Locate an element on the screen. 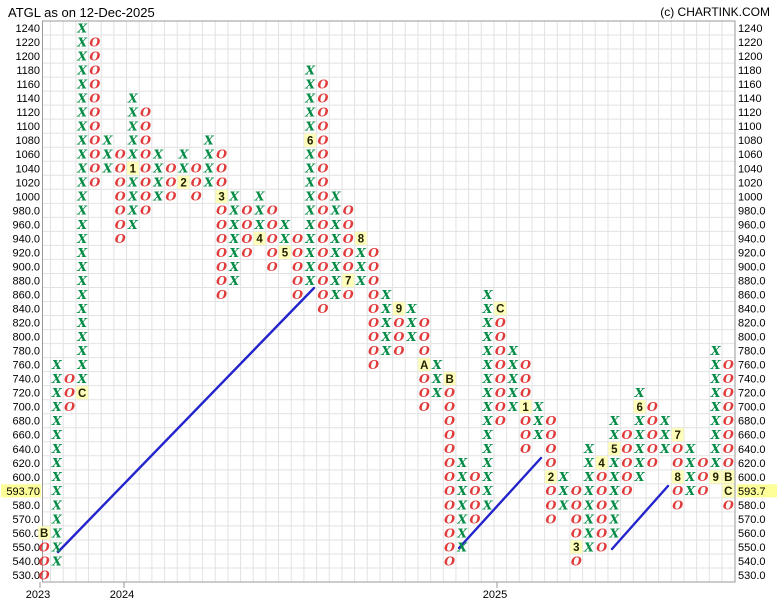 This screenshot has height=610, width=778. y-axis-label-right: 720.0 is located at coordinates (752, 394).